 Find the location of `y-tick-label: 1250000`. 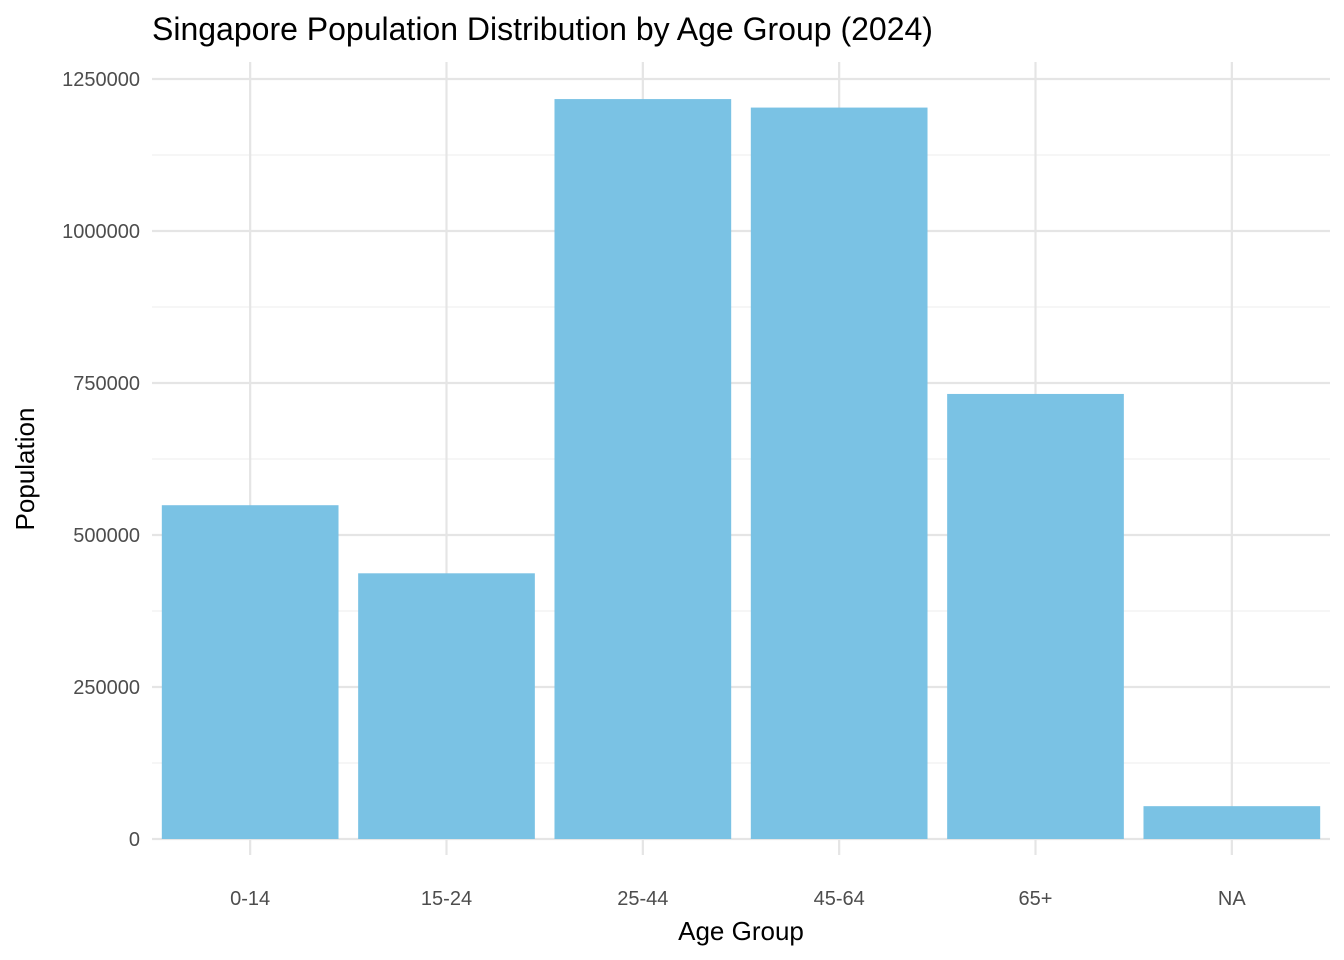

y-tick-label: 1250000 is located at coordinates (101, 80).